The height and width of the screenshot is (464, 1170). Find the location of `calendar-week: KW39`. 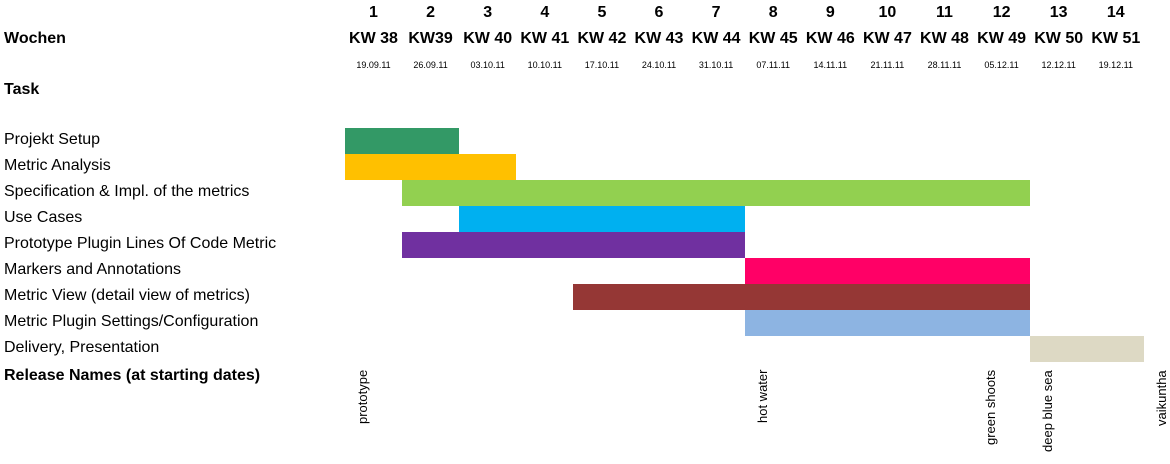

calendar-week: KW39 is located at coordinates (430, 38).